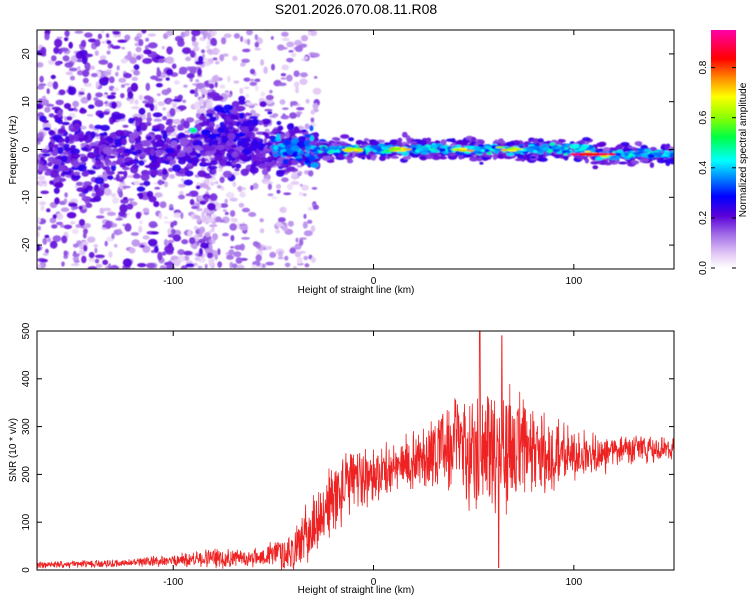  What do you see at coordinates (717, 167) in the screenshot?
I see `colorbar-axes: 0.0 0.2 0.4 0.6 0.8` at bounding box center [717, 167].